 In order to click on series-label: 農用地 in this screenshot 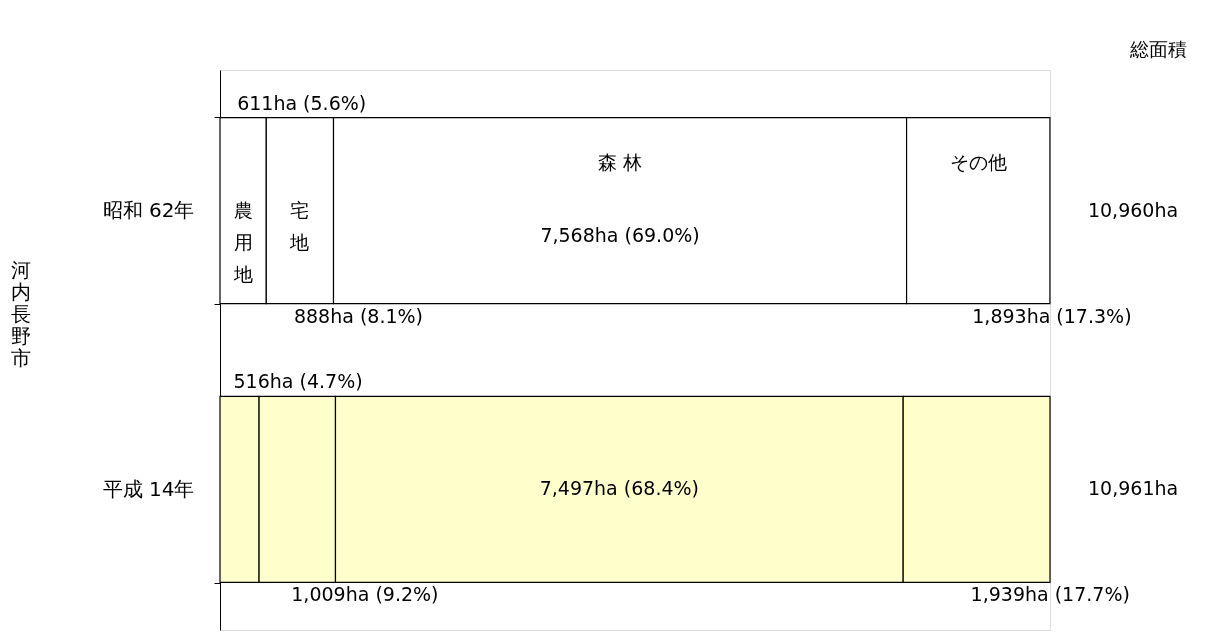, I will do `click(242, 241)`.